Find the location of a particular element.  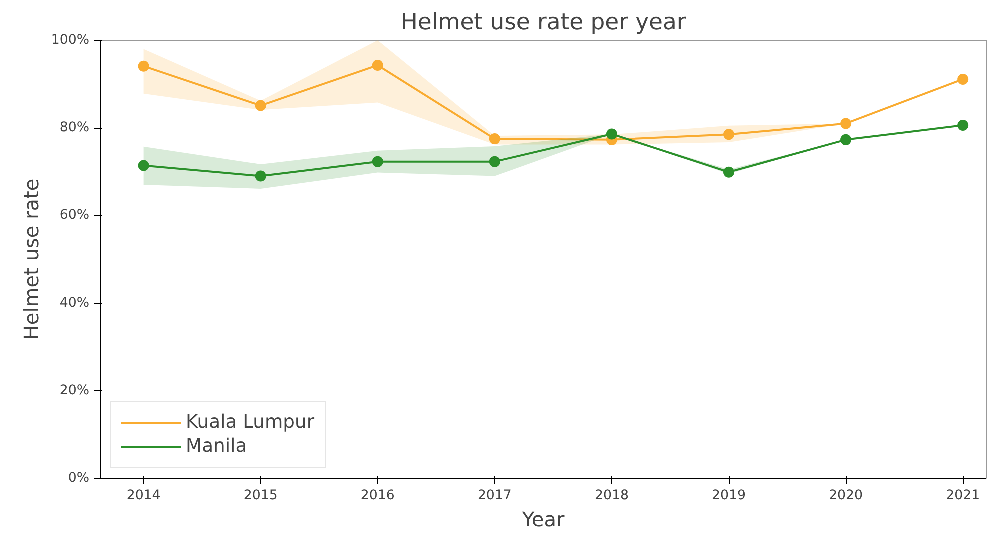

y-axis-title: Helmet use rate is located at coordinates (31, 259).